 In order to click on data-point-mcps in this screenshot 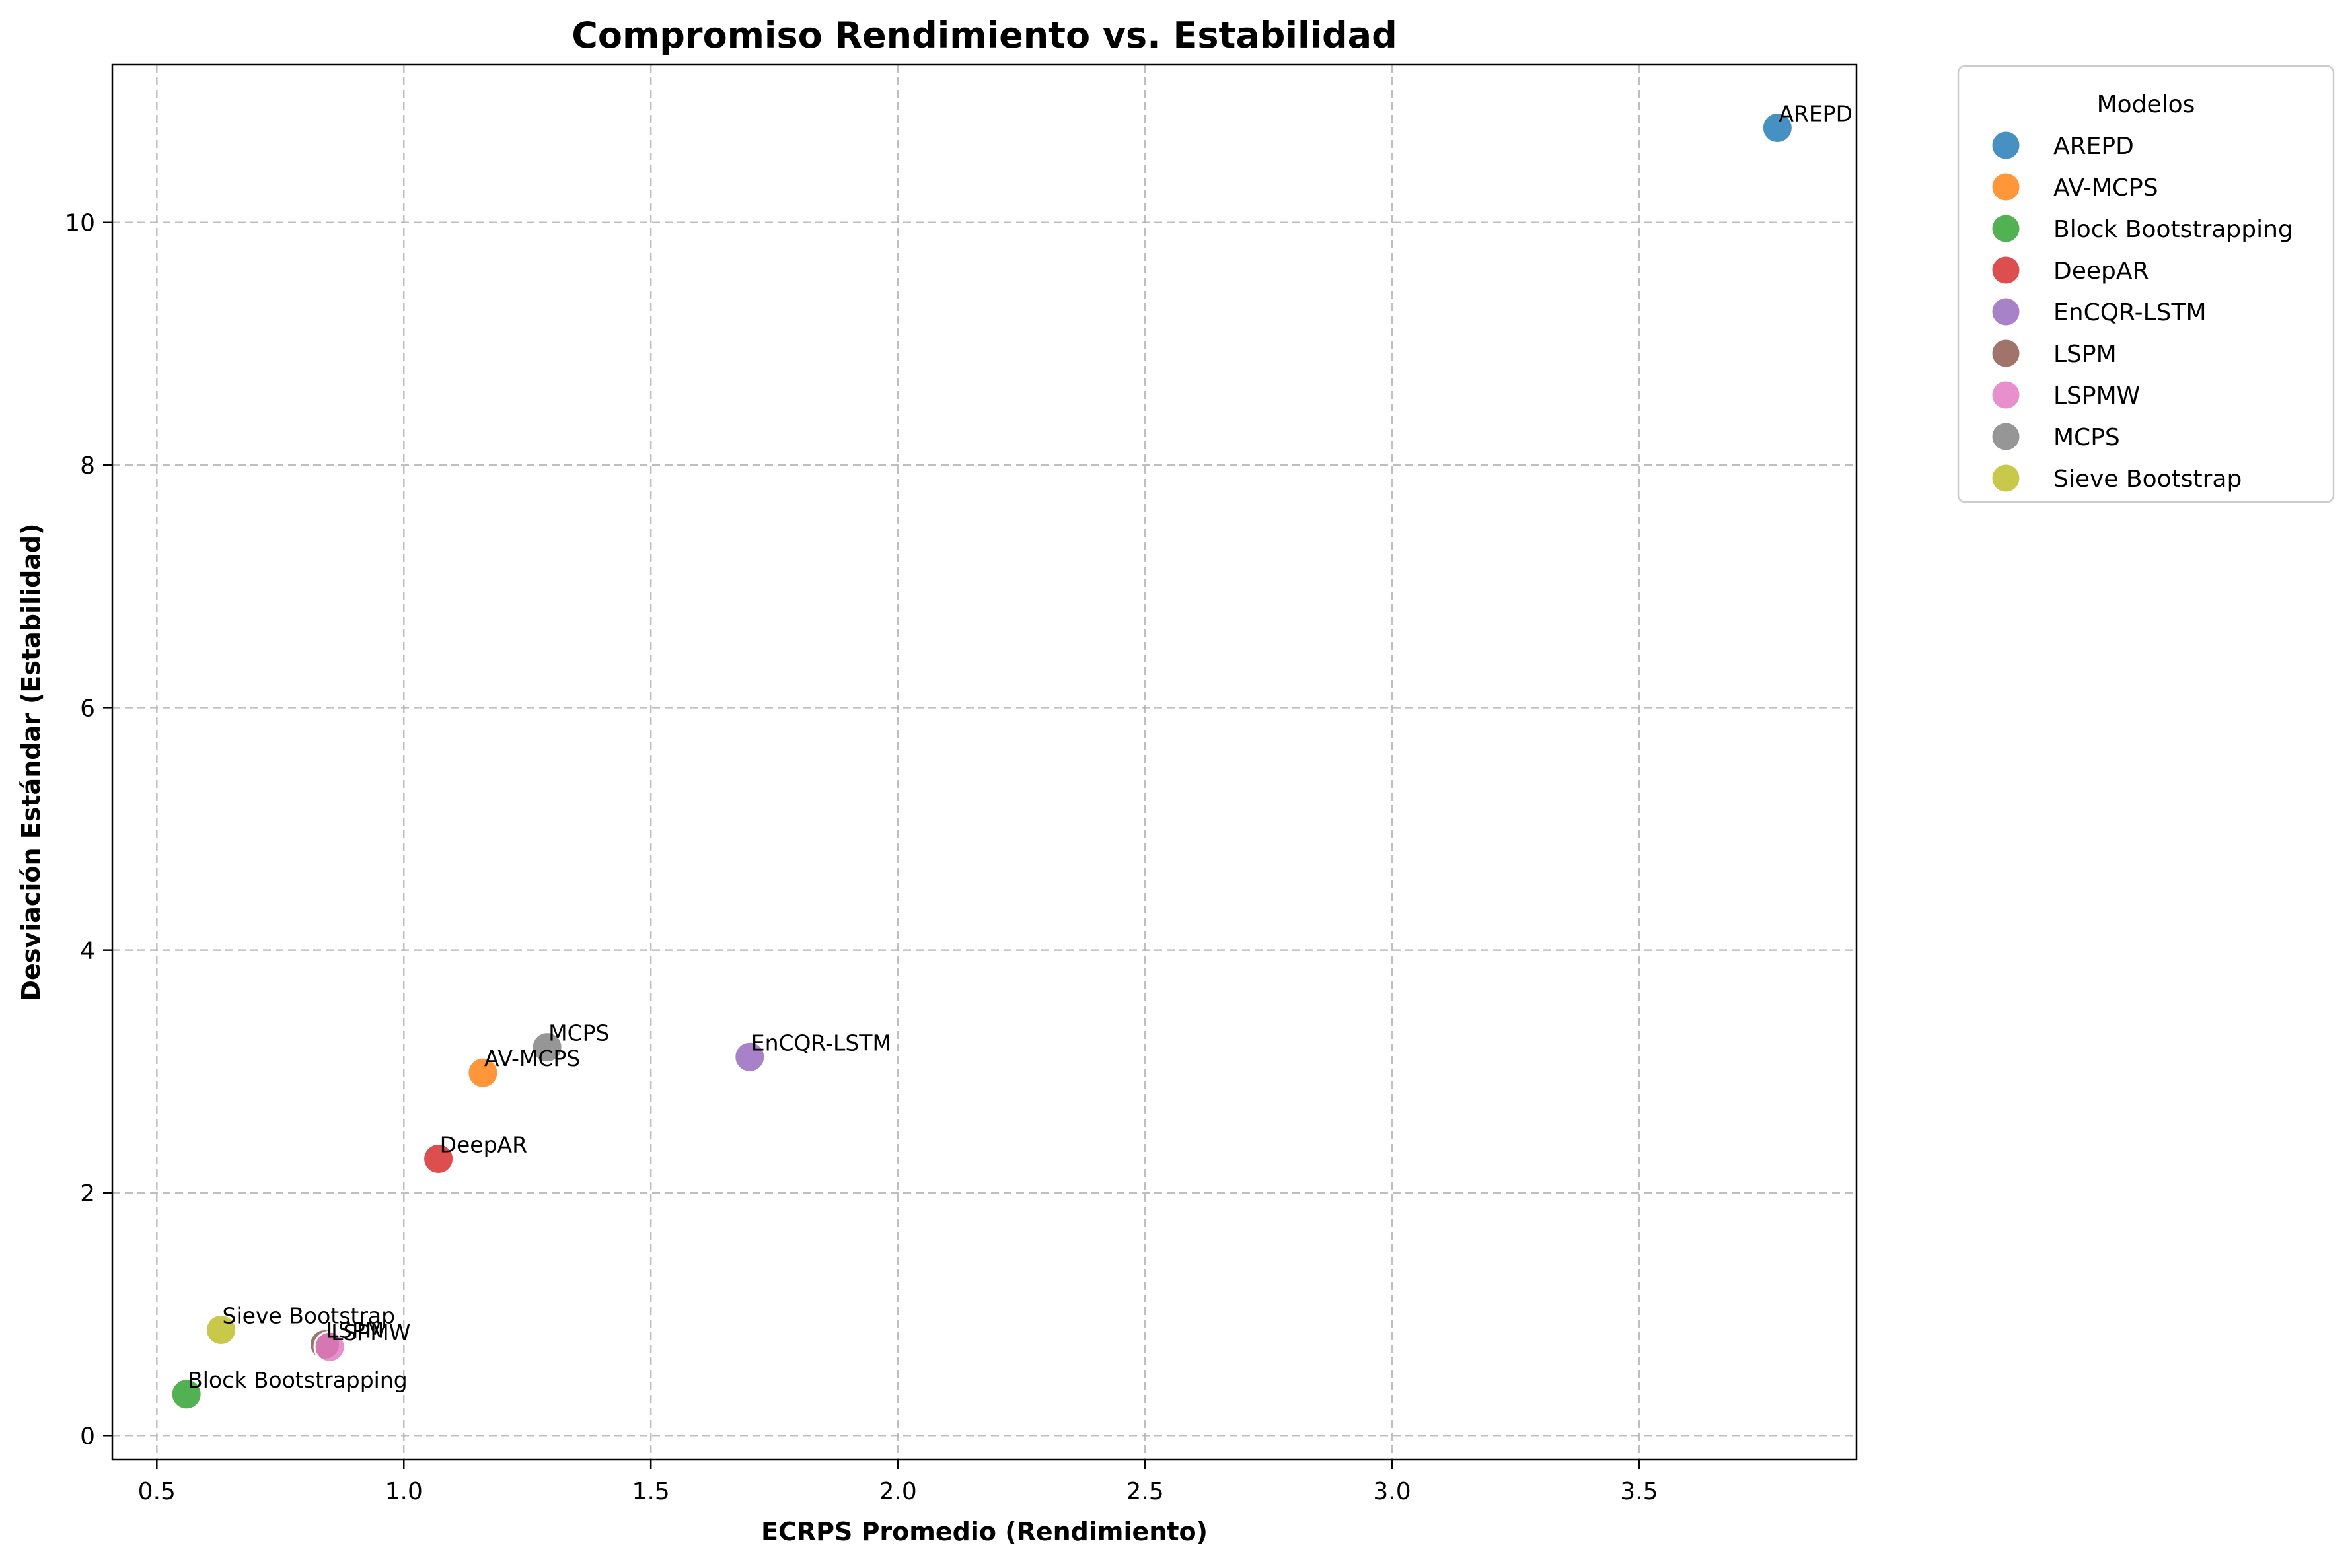, I will do `click(547, 1047)`.